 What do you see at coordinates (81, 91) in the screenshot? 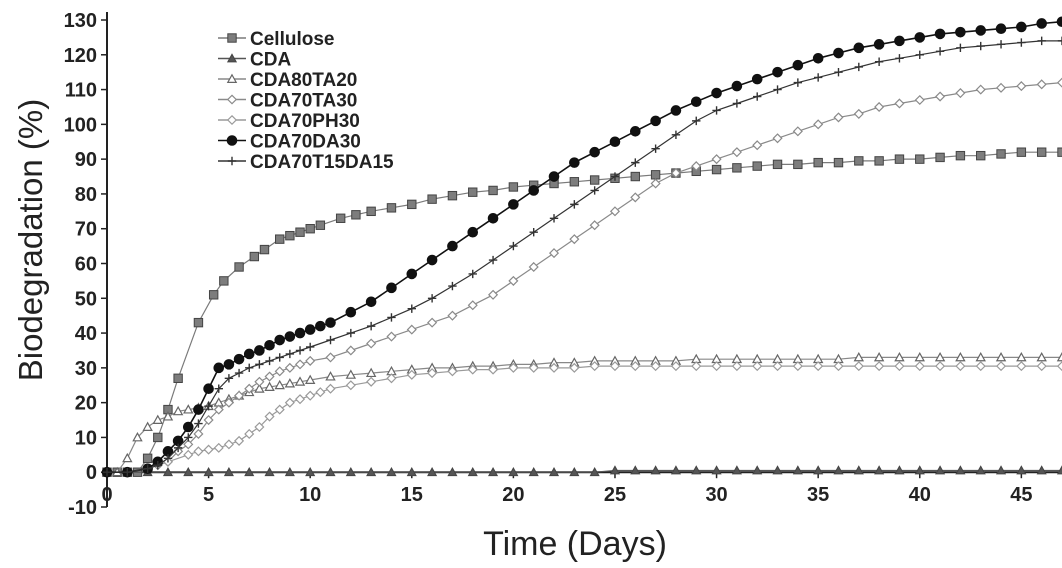
I see `y-tick-label: 110` at bounding box center [81, 91].